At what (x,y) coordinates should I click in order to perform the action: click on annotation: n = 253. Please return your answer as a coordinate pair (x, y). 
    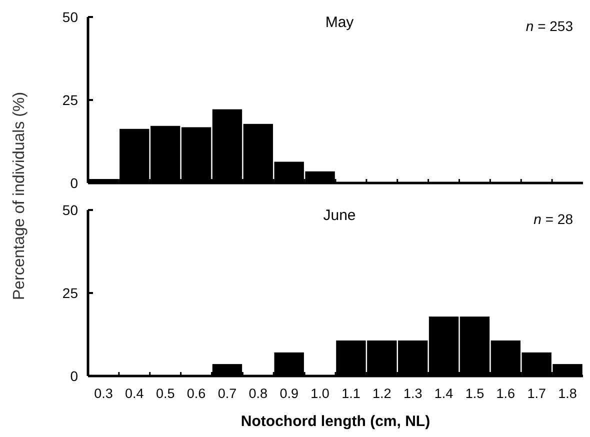
    Looking at the image, I should click on (550, 26).